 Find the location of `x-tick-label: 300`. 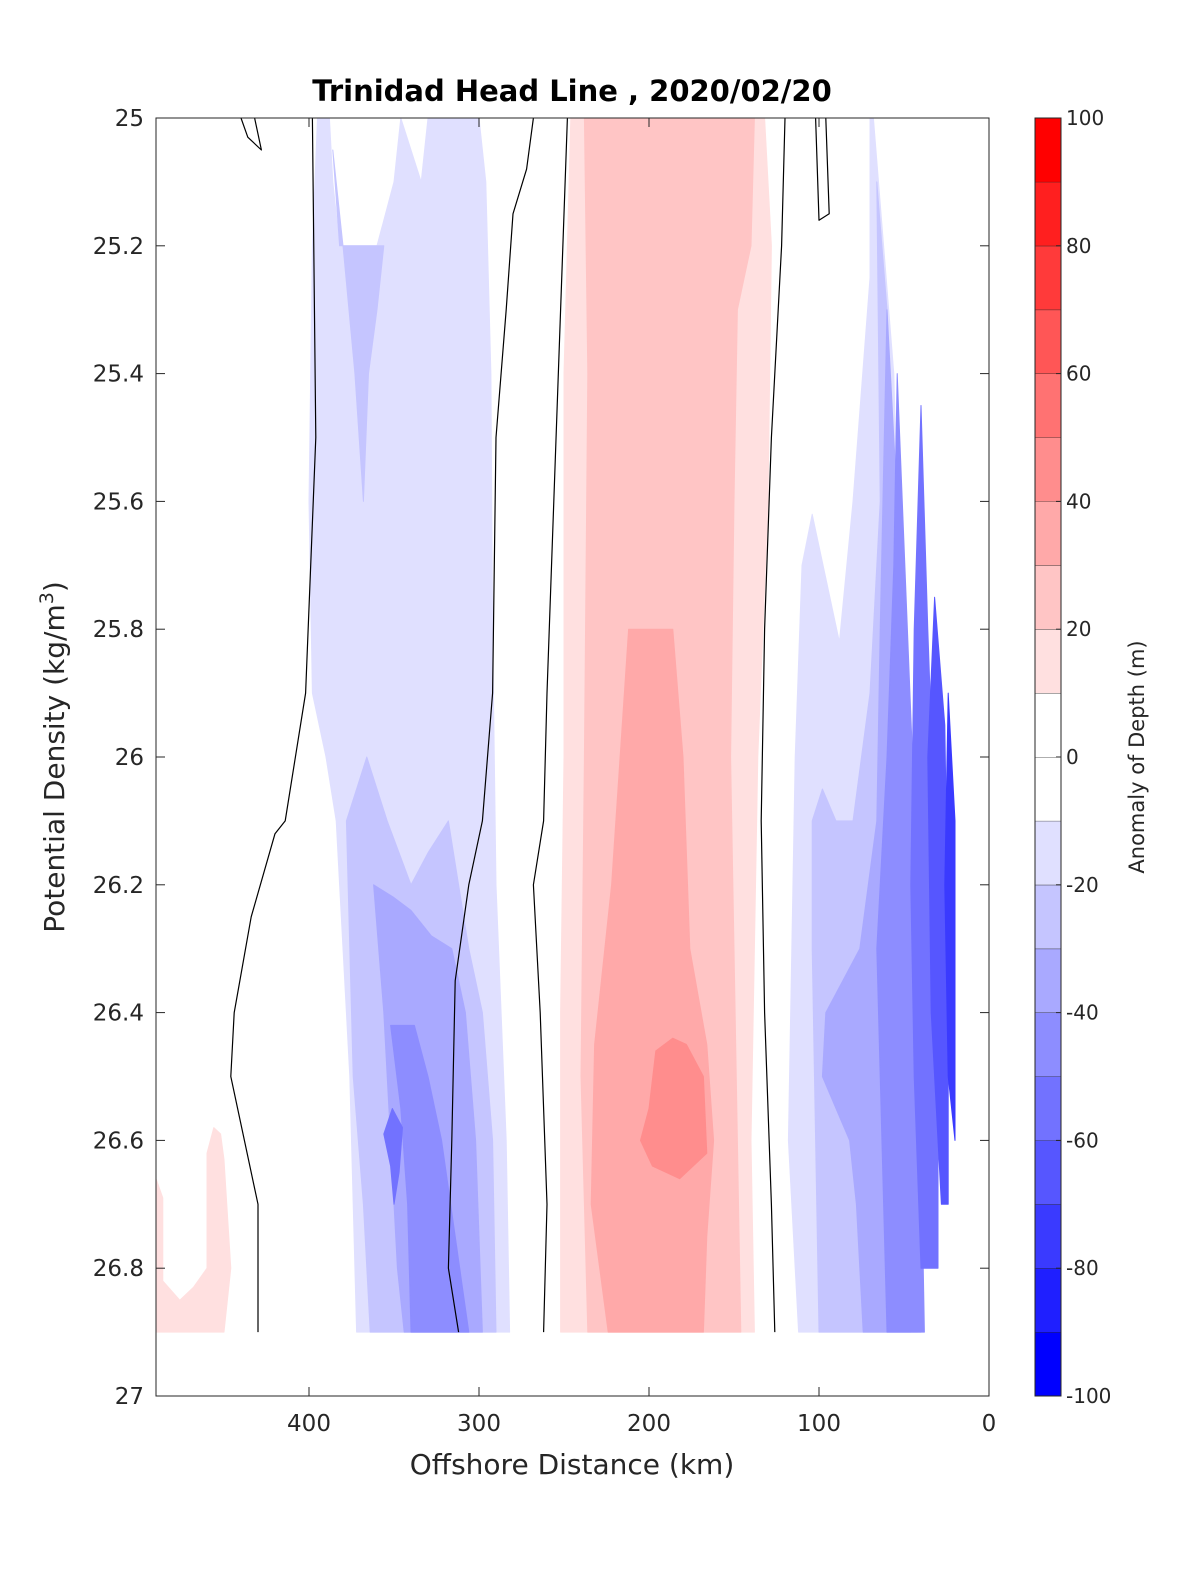

x-tick-label: 300 is located at coordinates (479, 1424).